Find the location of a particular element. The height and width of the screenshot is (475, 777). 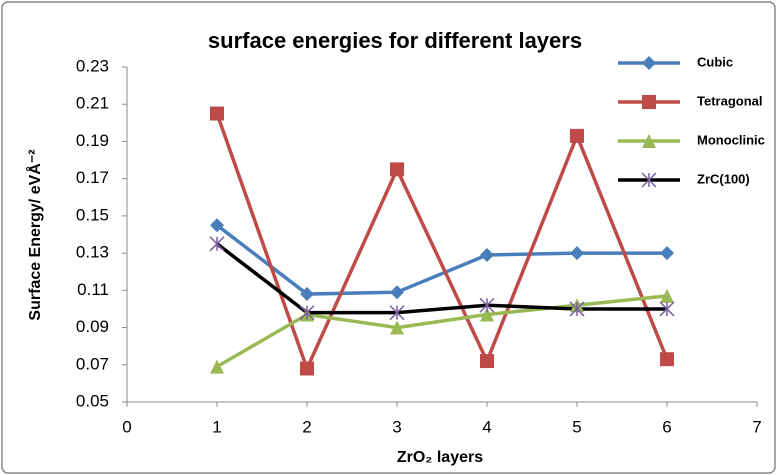

legend-label: ZrC(100) is located at coordinates (723, 178).